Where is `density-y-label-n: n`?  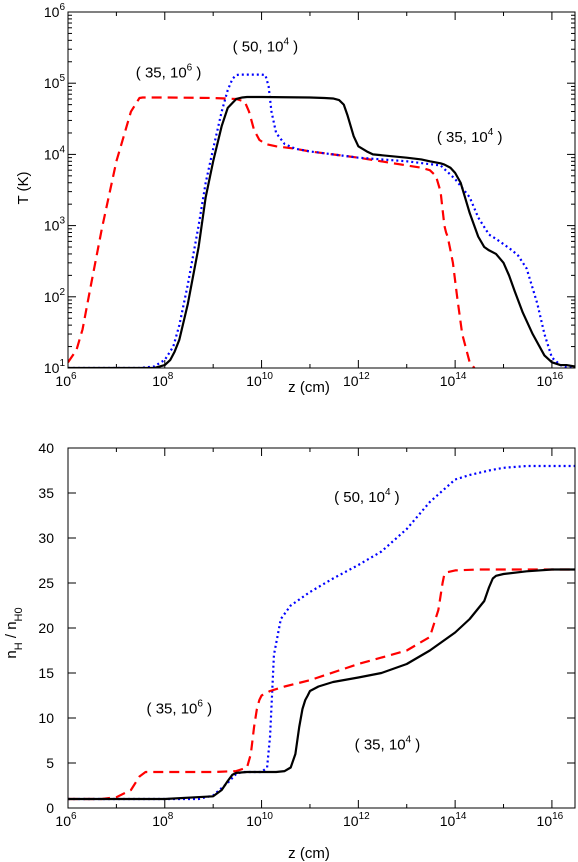
density-y-label-n: n is located at coordinates (11, 654).